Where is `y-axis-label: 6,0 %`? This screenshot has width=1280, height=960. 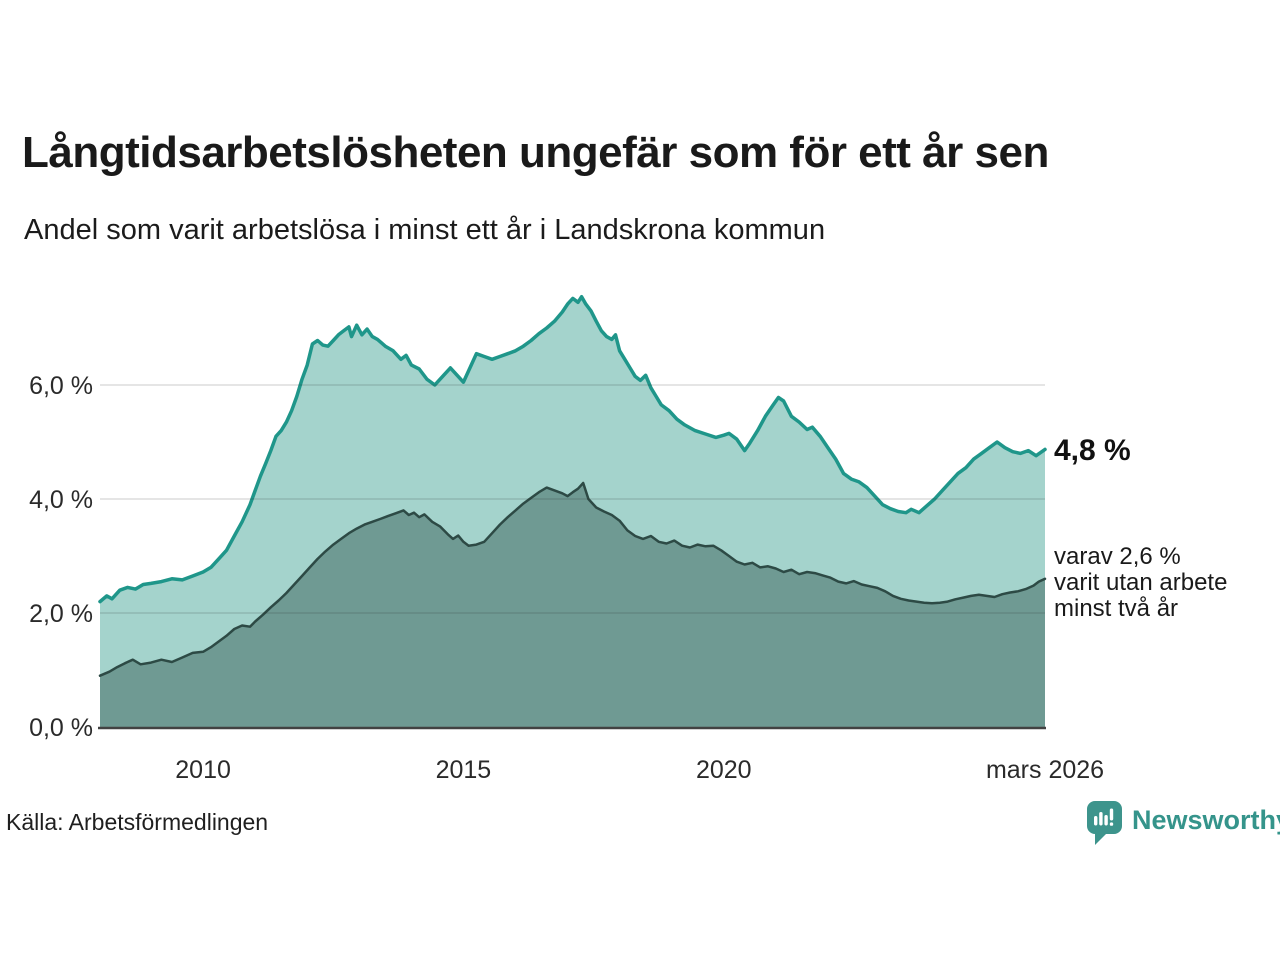
y-axis-label: 6,0 % is located at coordinates (61, 386).